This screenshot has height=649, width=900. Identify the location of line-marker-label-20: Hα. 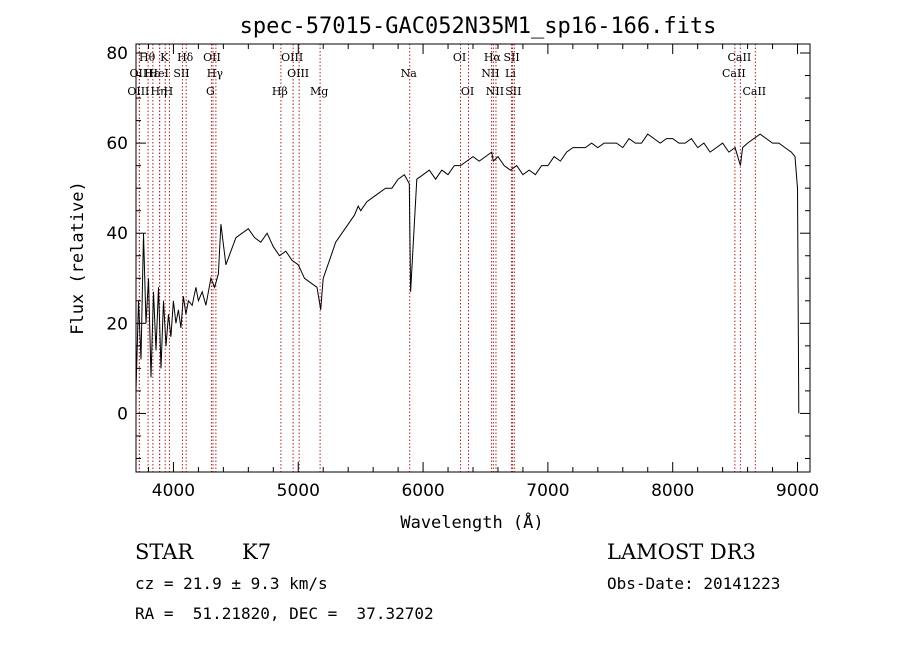
(493, 57).